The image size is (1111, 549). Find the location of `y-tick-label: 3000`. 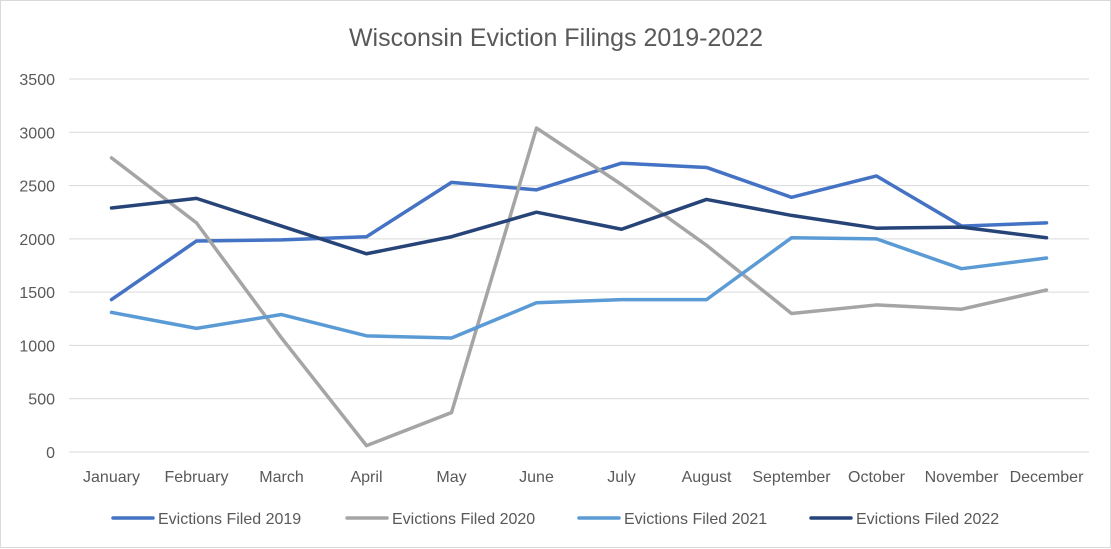

y-tick-label: 3000 is located at coordinates (37, 133).